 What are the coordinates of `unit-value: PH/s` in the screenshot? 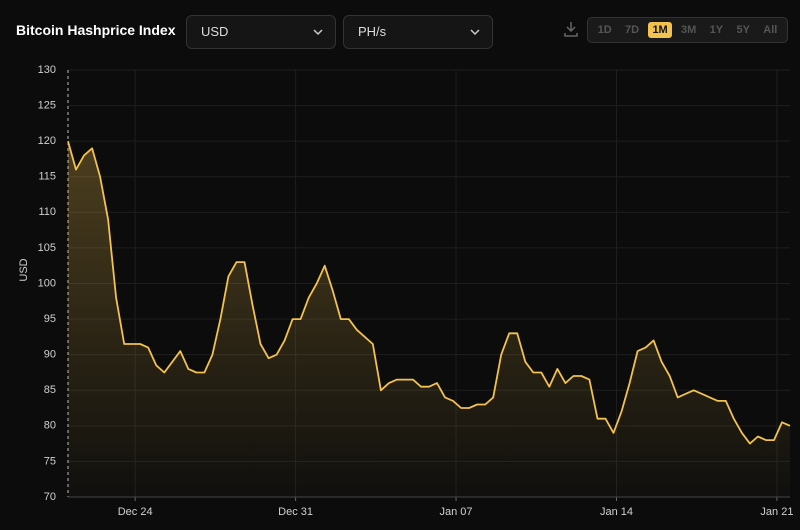 It's located at (372, 31).